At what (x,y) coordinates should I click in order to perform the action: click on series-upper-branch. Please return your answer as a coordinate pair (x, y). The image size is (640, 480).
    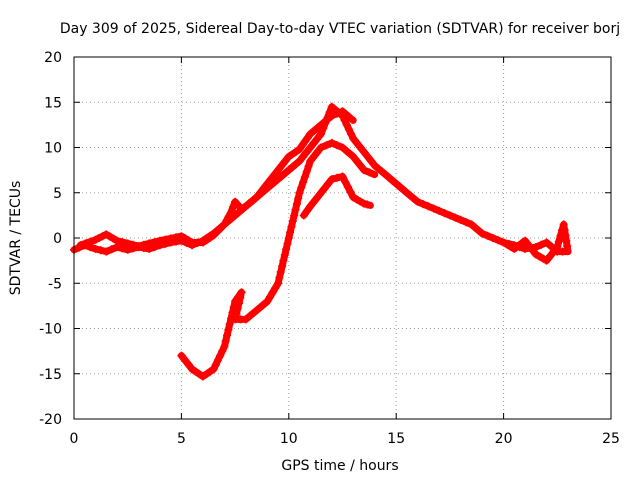
    Looking at the image, I should click on (216, 179).